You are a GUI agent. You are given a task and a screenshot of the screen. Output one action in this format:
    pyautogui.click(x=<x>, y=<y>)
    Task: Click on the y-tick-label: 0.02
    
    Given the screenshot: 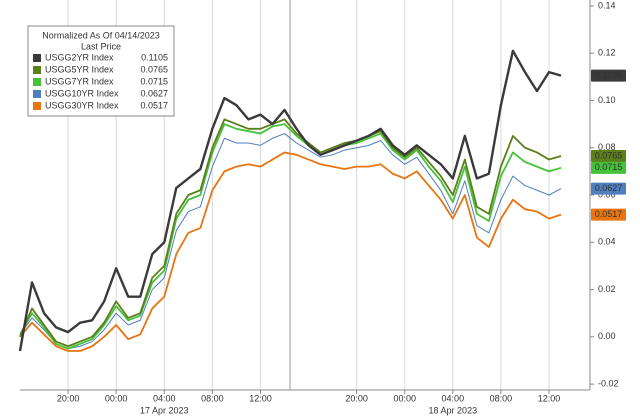 What is the action you would take?
    pyautogui.click(x=607, y=289)
    